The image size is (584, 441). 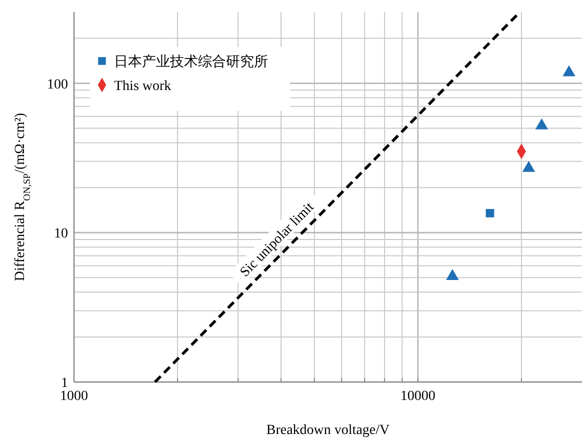 What do you see at coordinates (143, 86) in the screenshot?
I see `legend-label: This work` at bounding box center [143, 86].